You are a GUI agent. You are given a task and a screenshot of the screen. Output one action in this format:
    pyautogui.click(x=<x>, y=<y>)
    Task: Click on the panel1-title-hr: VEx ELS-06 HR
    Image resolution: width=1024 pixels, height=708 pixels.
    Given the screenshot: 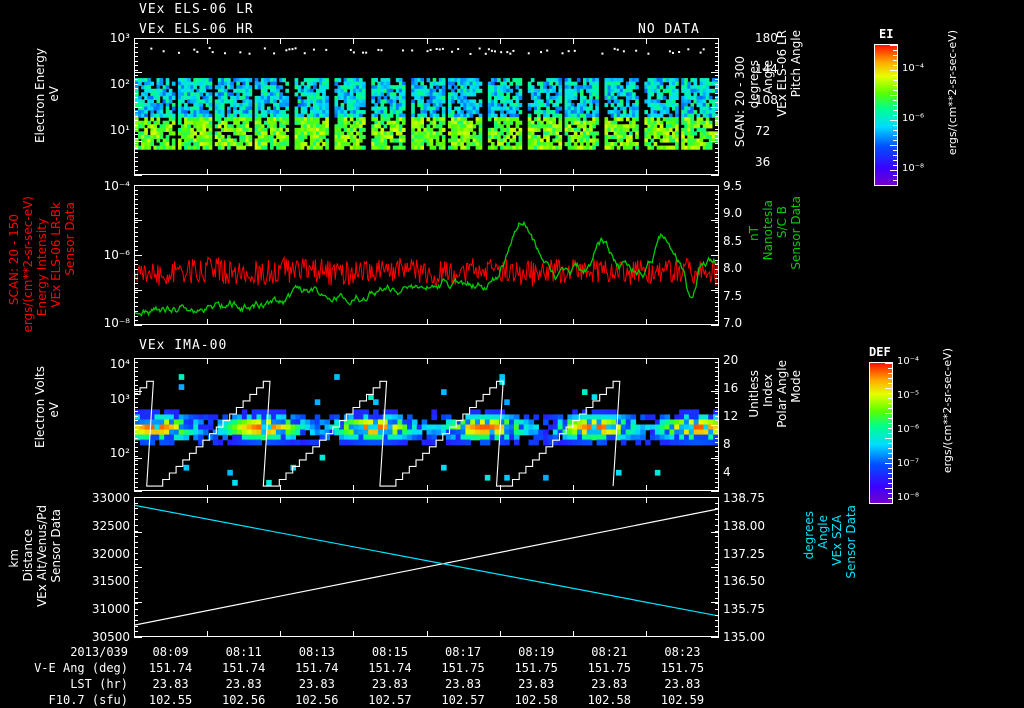 What is the action you would take?
    pyautogui.click(x=196, y=29)
    